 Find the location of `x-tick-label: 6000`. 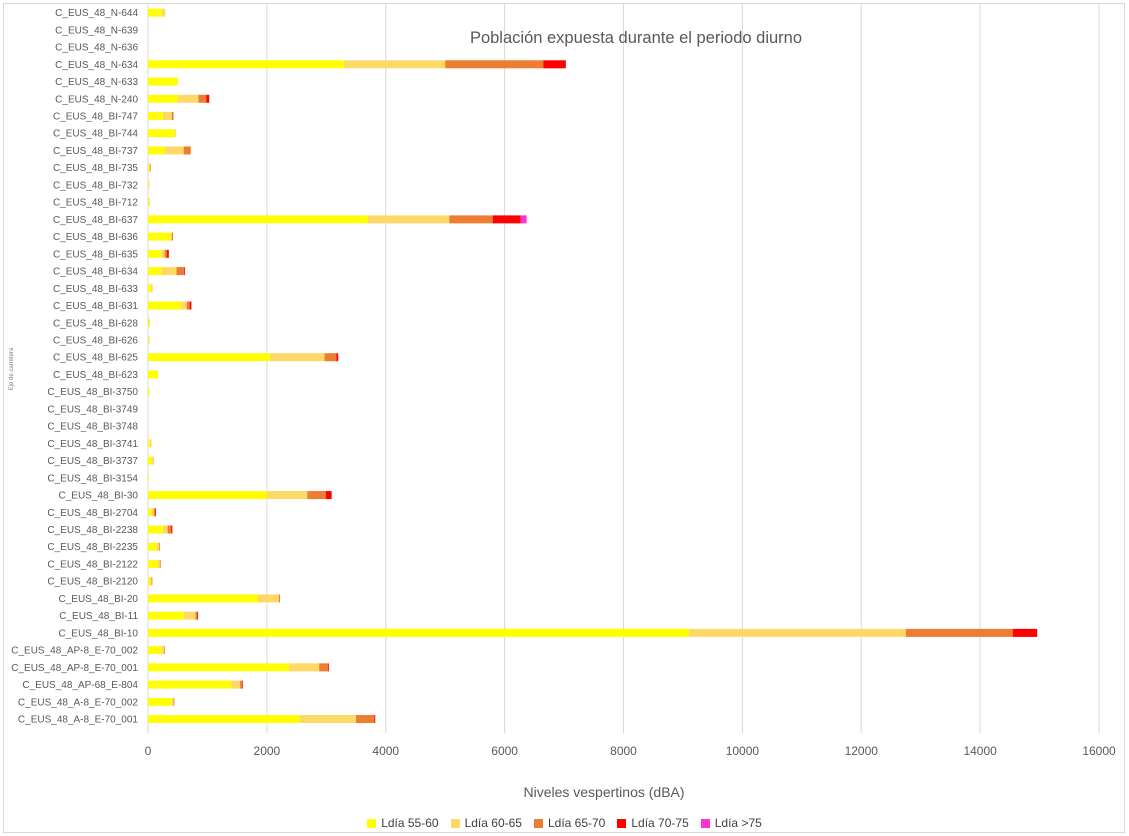

x-tick-label: 6000 is located at coordinates (504, 751).